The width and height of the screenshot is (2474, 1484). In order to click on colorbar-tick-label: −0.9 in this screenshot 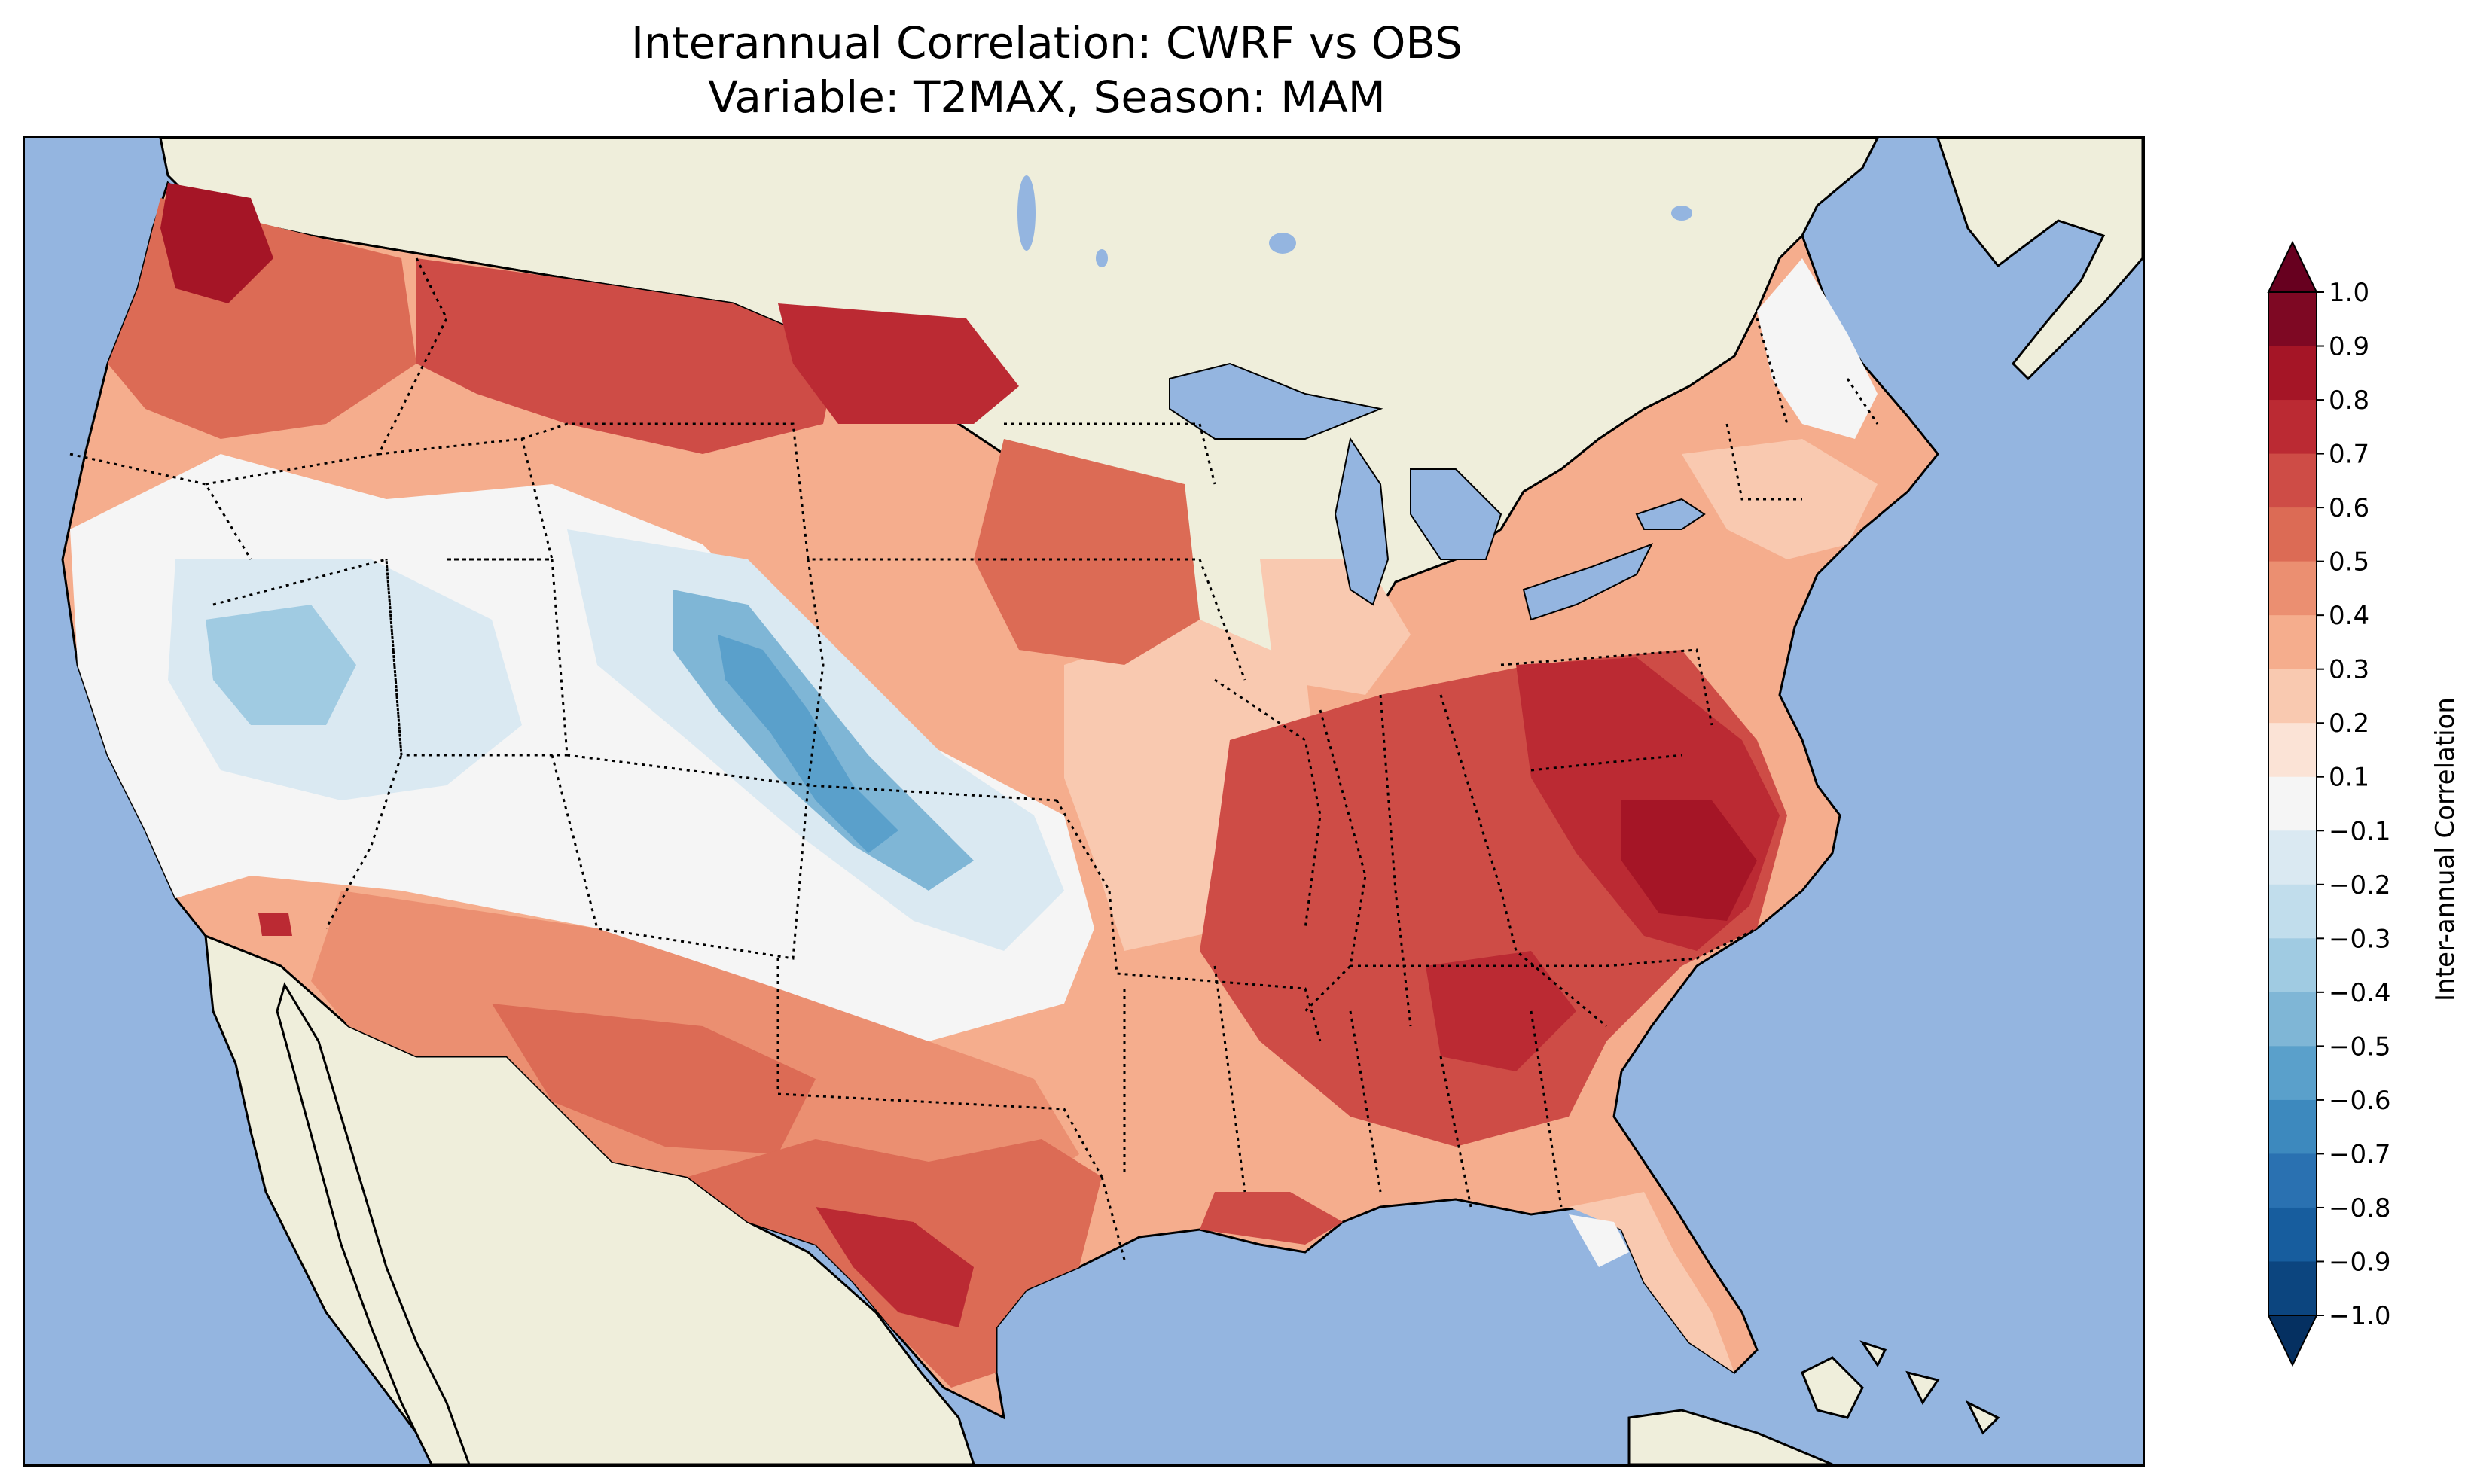, I will do `click(2360, 1262)`.